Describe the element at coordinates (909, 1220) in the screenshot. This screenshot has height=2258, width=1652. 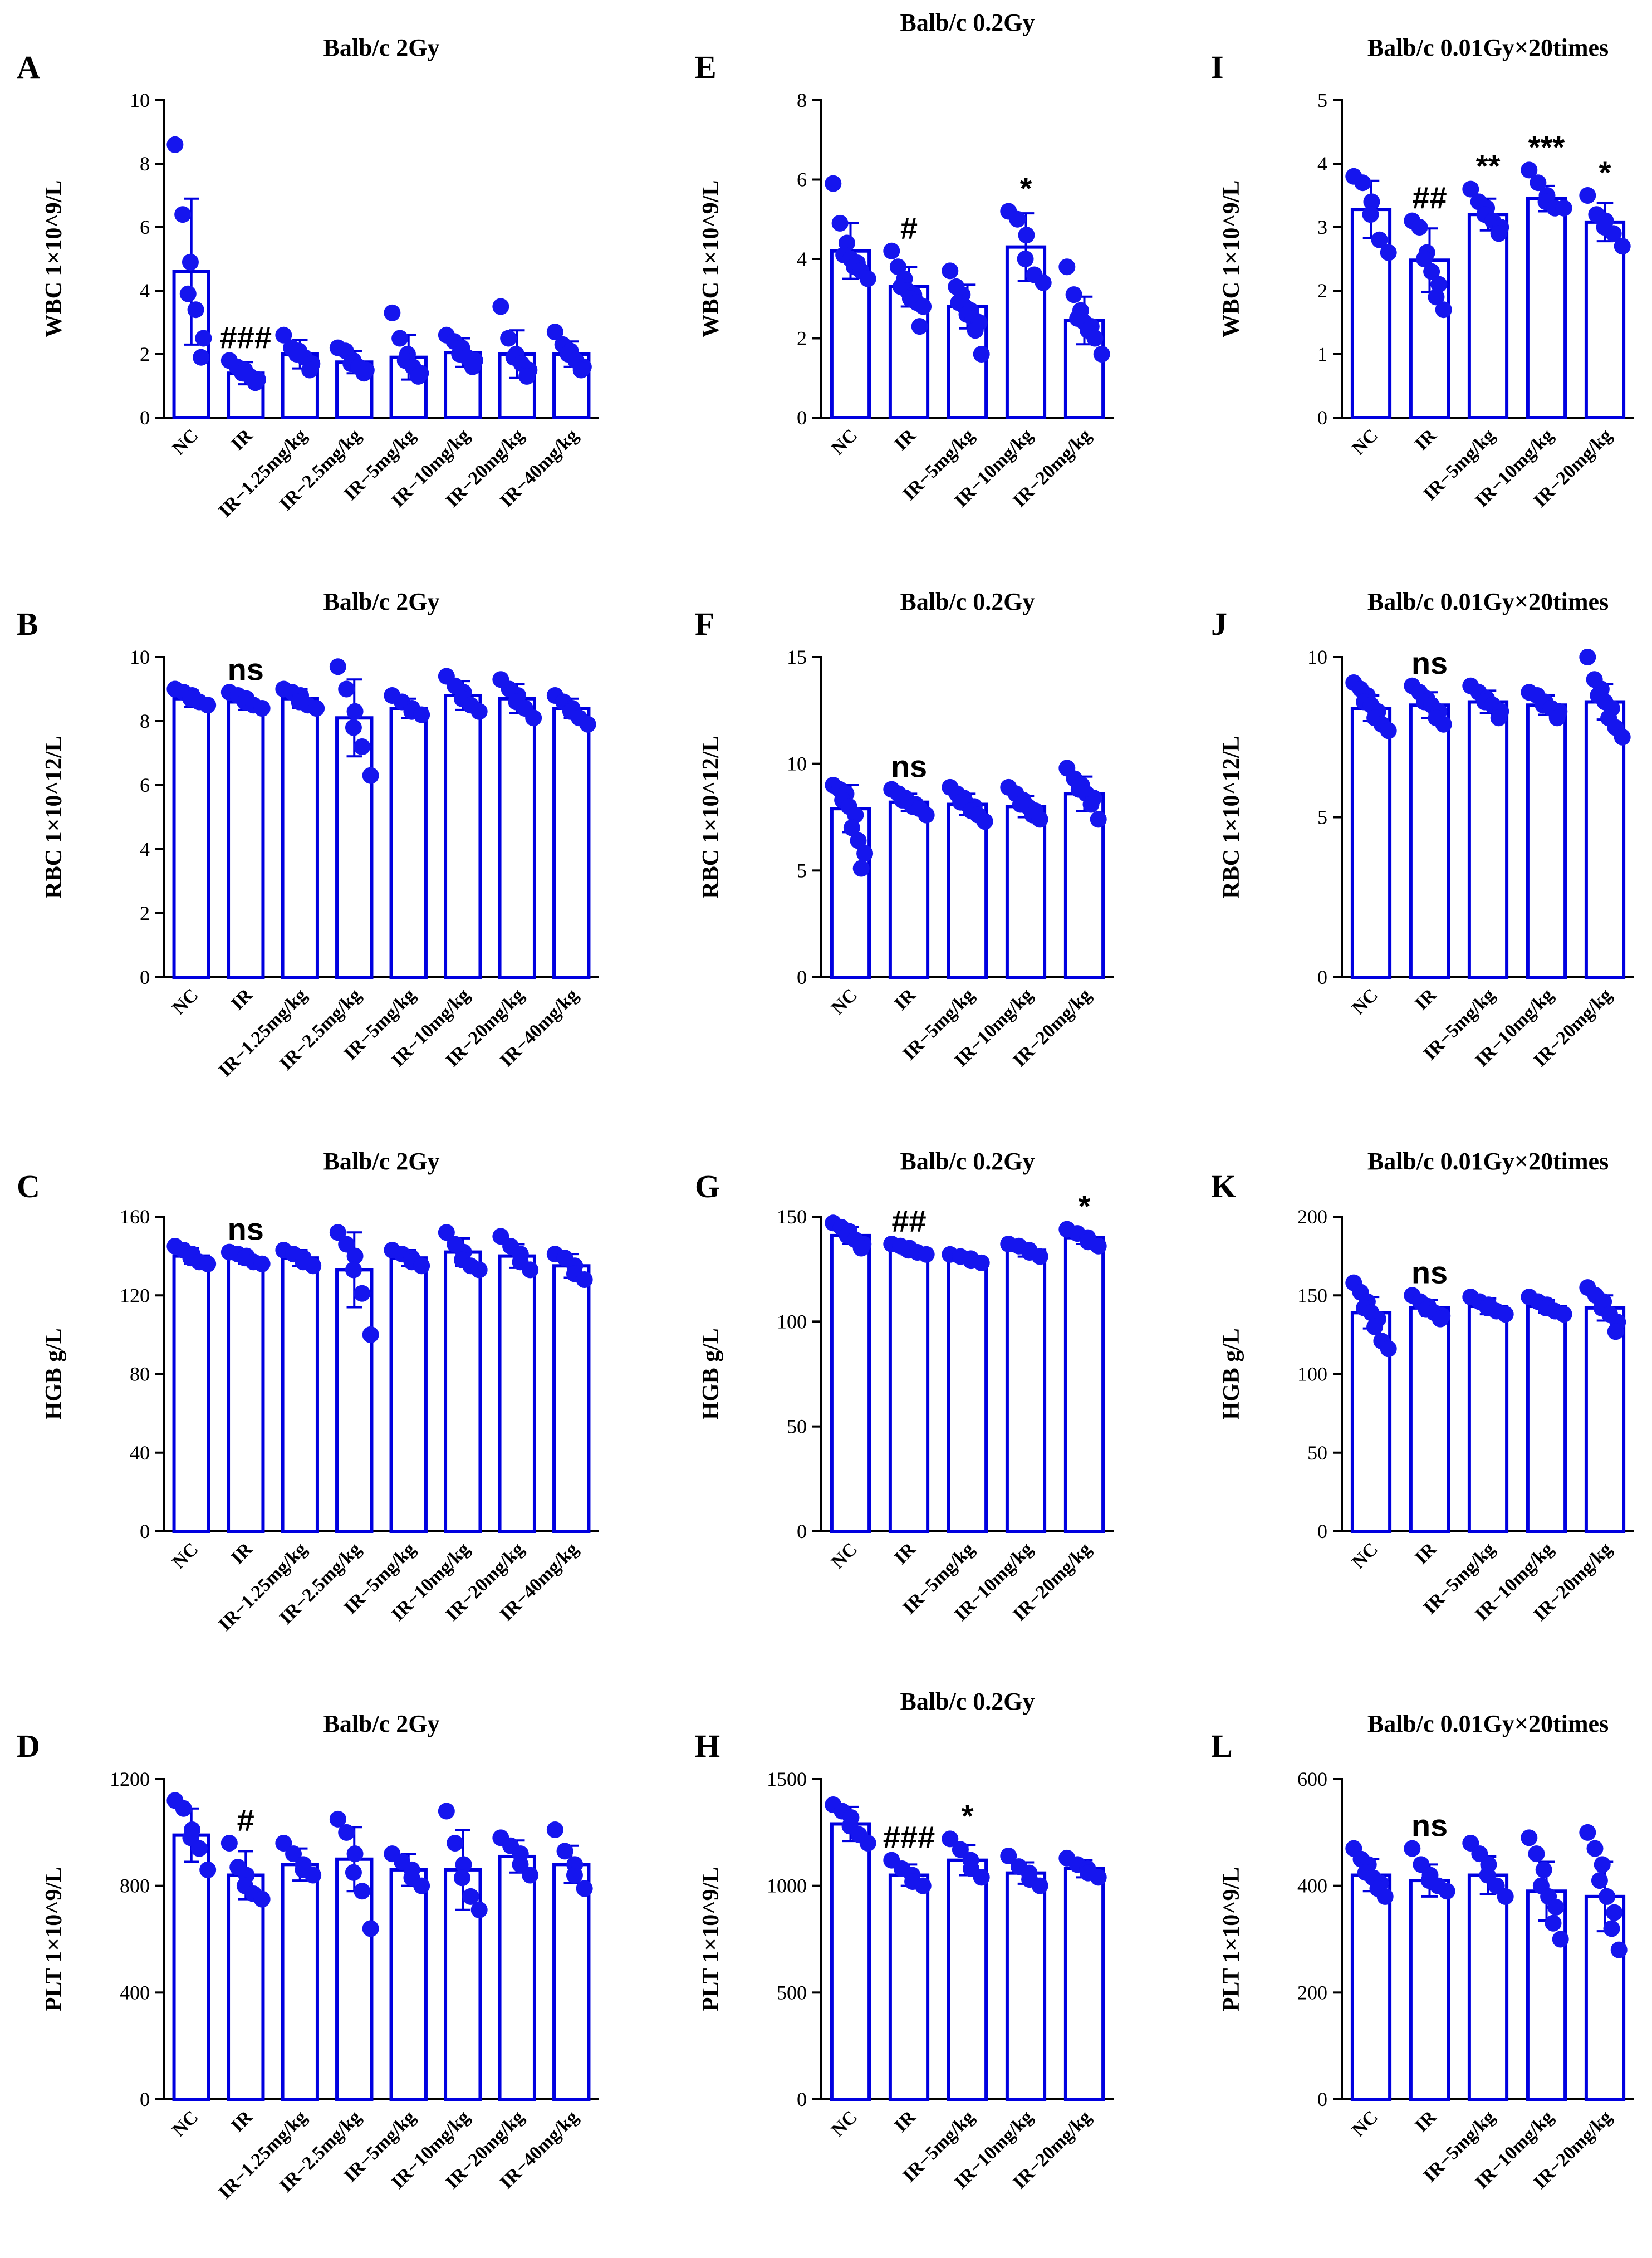
I see `significance-label: ##` at that location.